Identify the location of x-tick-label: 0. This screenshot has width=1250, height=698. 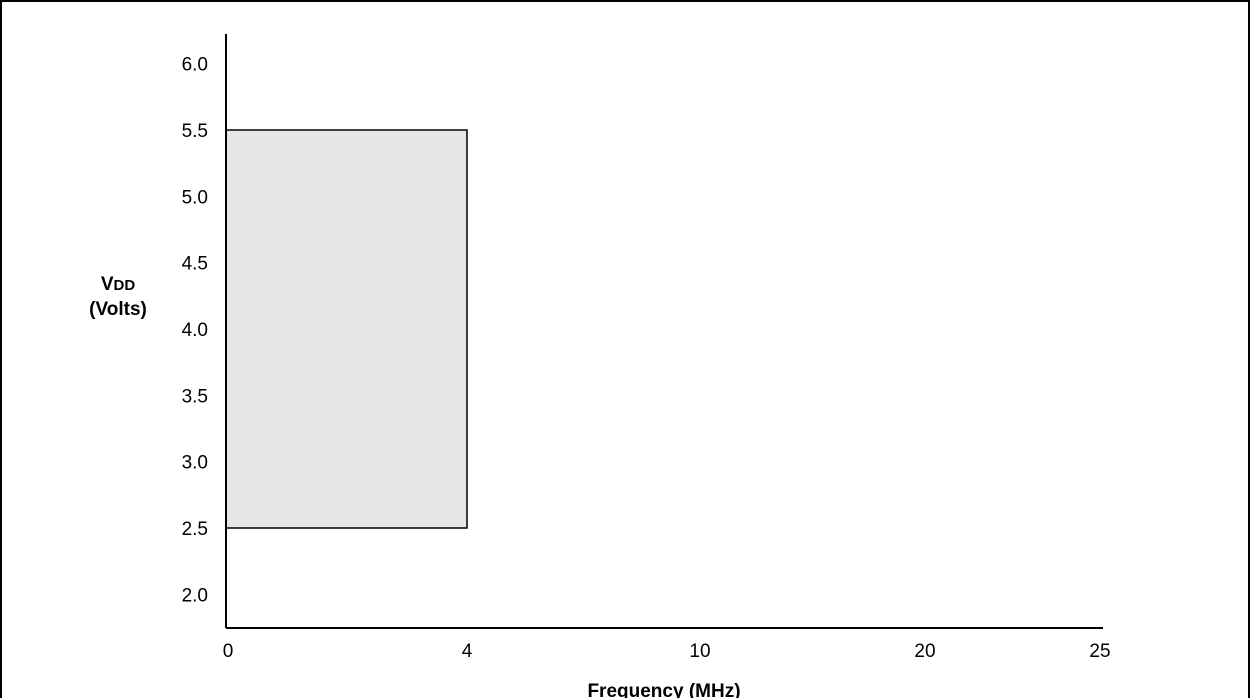
(228, 651).